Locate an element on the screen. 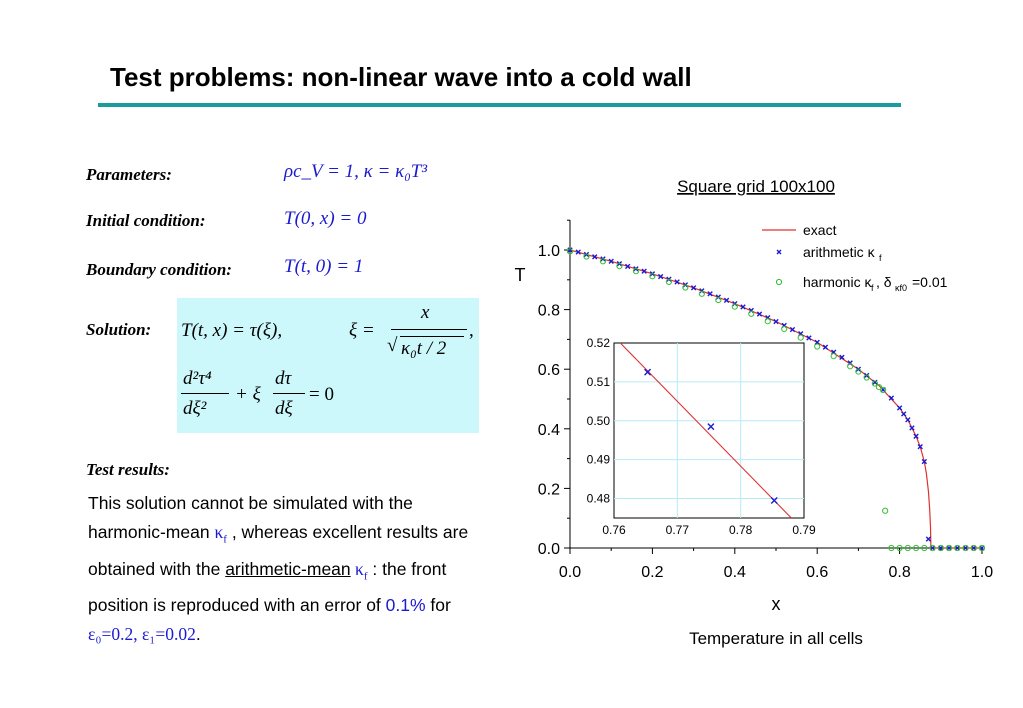 The height and width of the screenshot is (708, 1023). initial-condition-equation: T(0, x) = 0 is located at coordinates (325, 218).